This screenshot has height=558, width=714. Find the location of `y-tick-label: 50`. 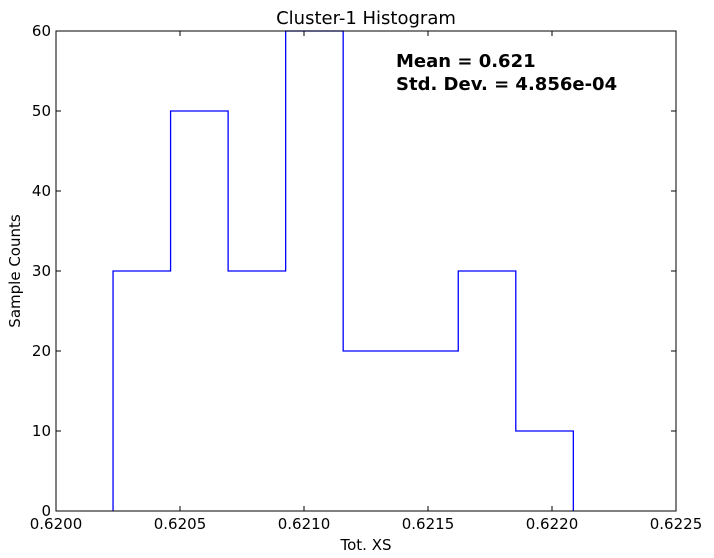

y-tick-label: 50 is located at coordinates (41, 111).